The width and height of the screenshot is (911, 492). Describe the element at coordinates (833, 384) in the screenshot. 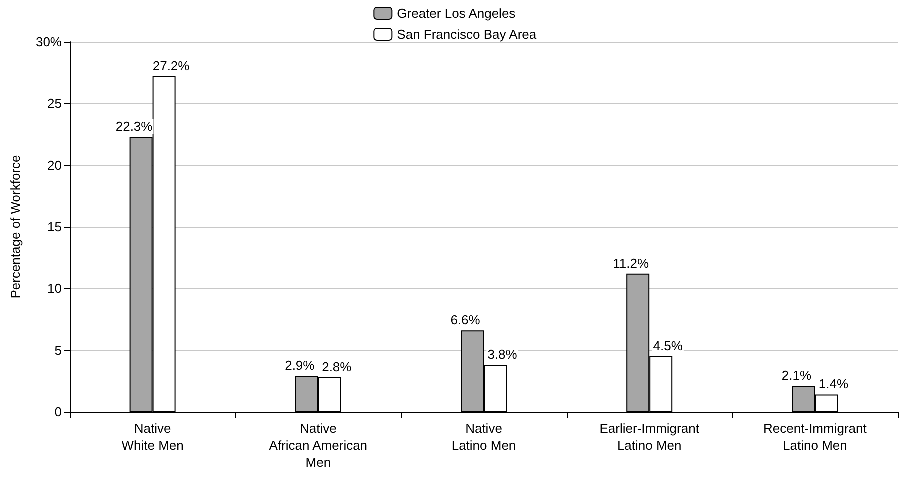

I see `data-label: 1.4%` at that location.